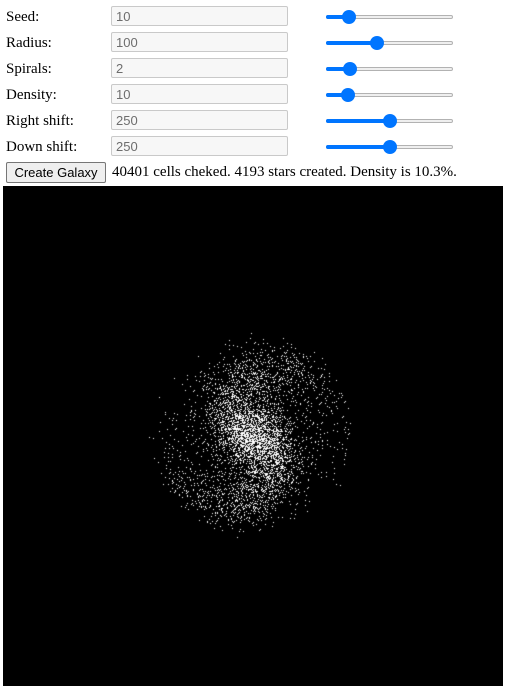 The width and height of the screenshot is (508, 687). What do you see at coordinates (29, 43) in the screenshot?
I see `radius-label: Radius:` at bounding box center [29, 43].